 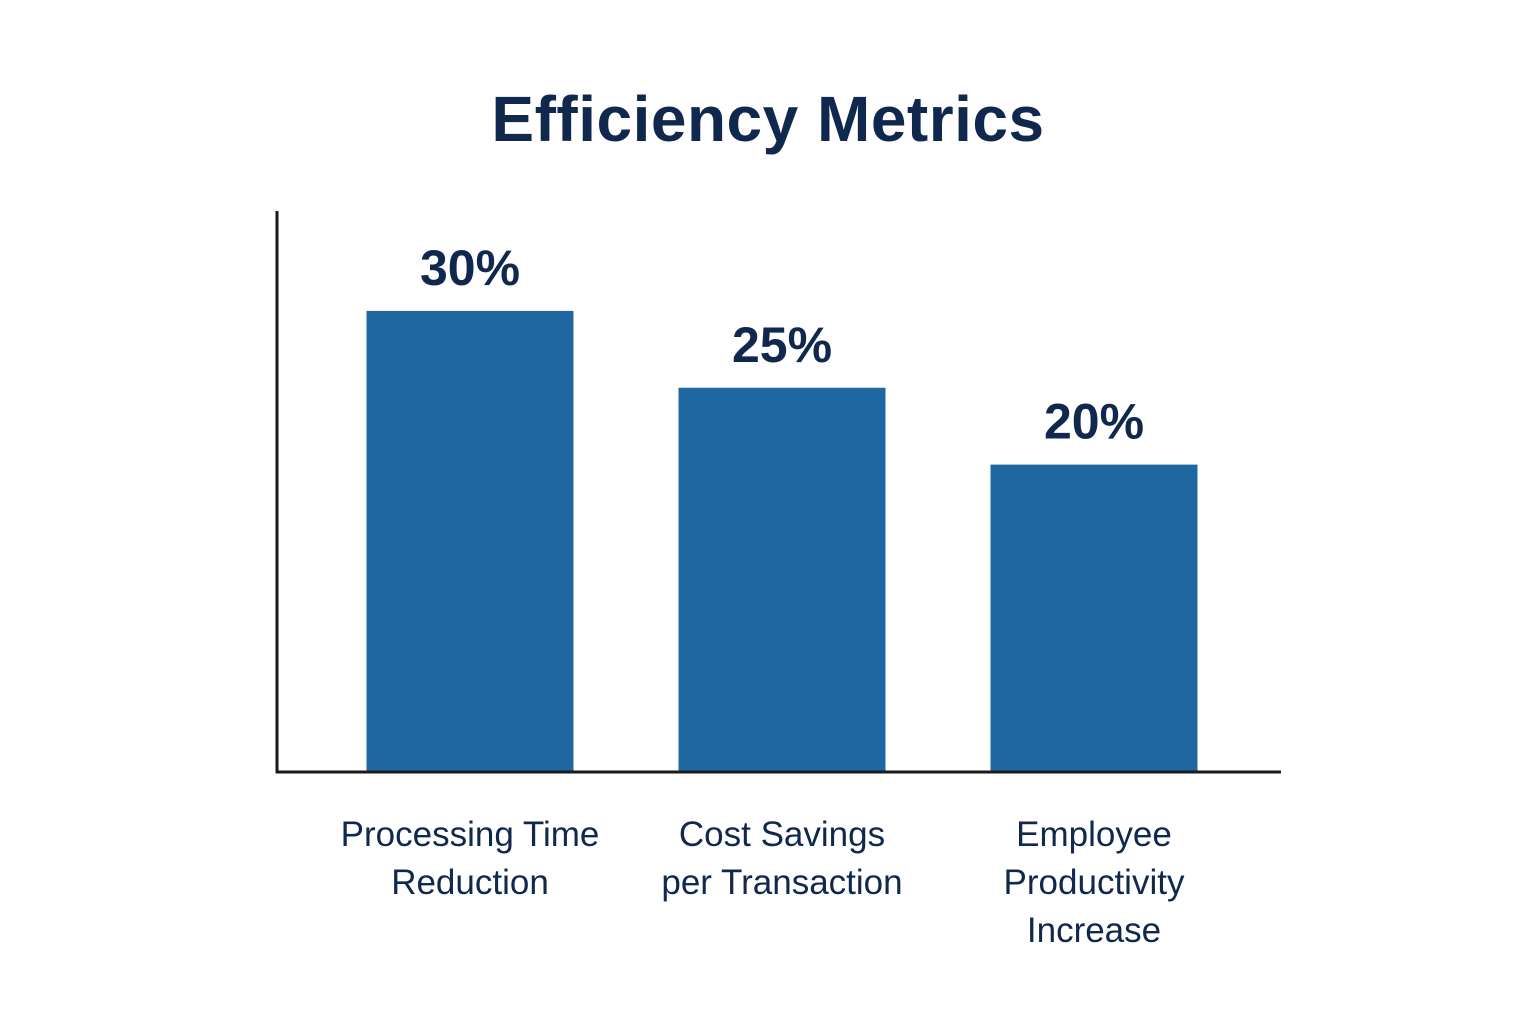 What do you see at coordinates (470, 858) in the screenshot?
I see `category-label-1: Processing Time Reduction` at bounding box center [470, 858].